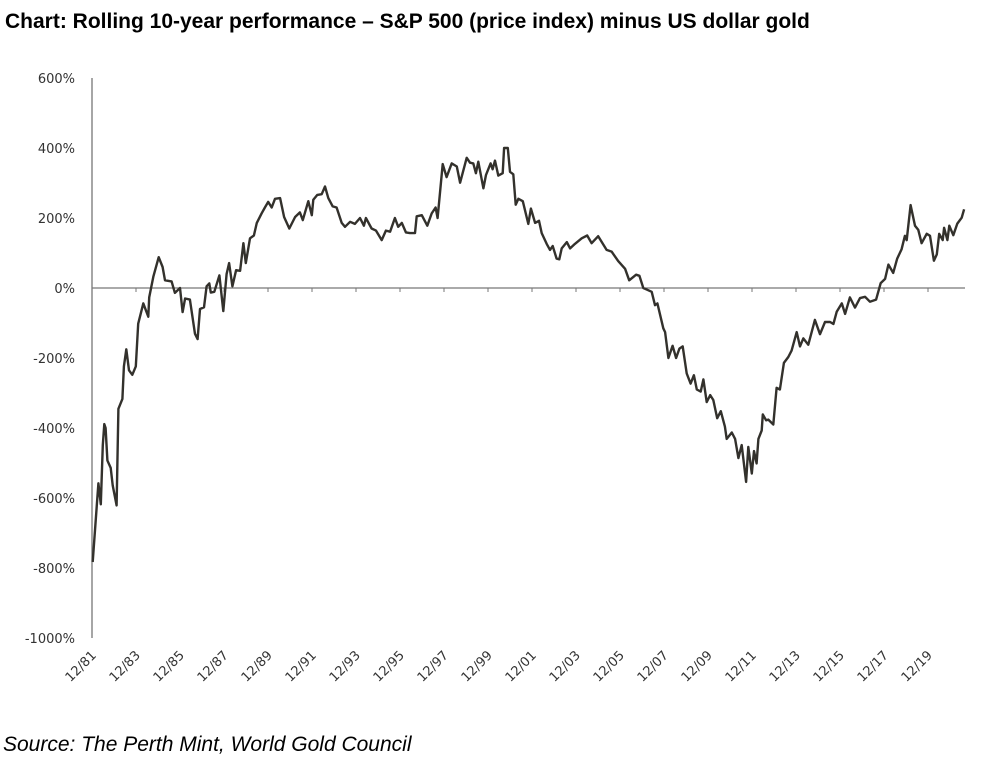 The height and width of the screenshot is (766, 992). What do you see at coordinates (829, 666) in the screenshot?
I see `x-tick-label: 12/15` at bounding box center [829, 666].